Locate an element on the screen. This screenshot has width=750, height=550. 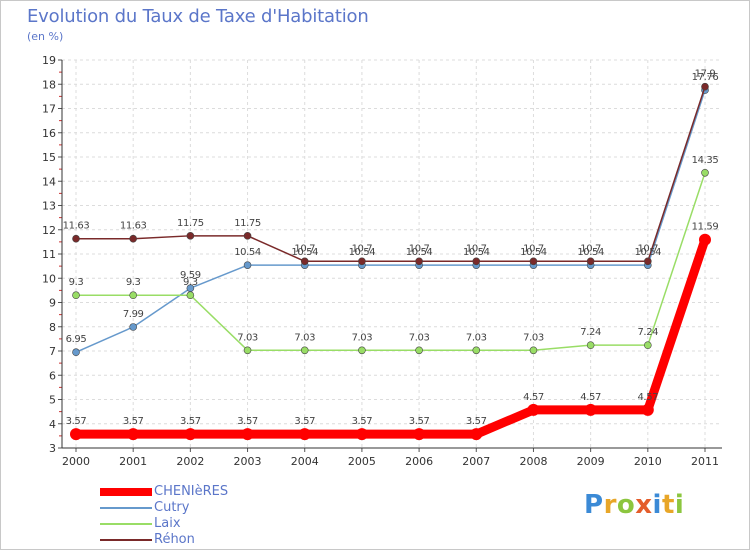
legend-label-cutry: Cutry is located at coordinates (172, 507).